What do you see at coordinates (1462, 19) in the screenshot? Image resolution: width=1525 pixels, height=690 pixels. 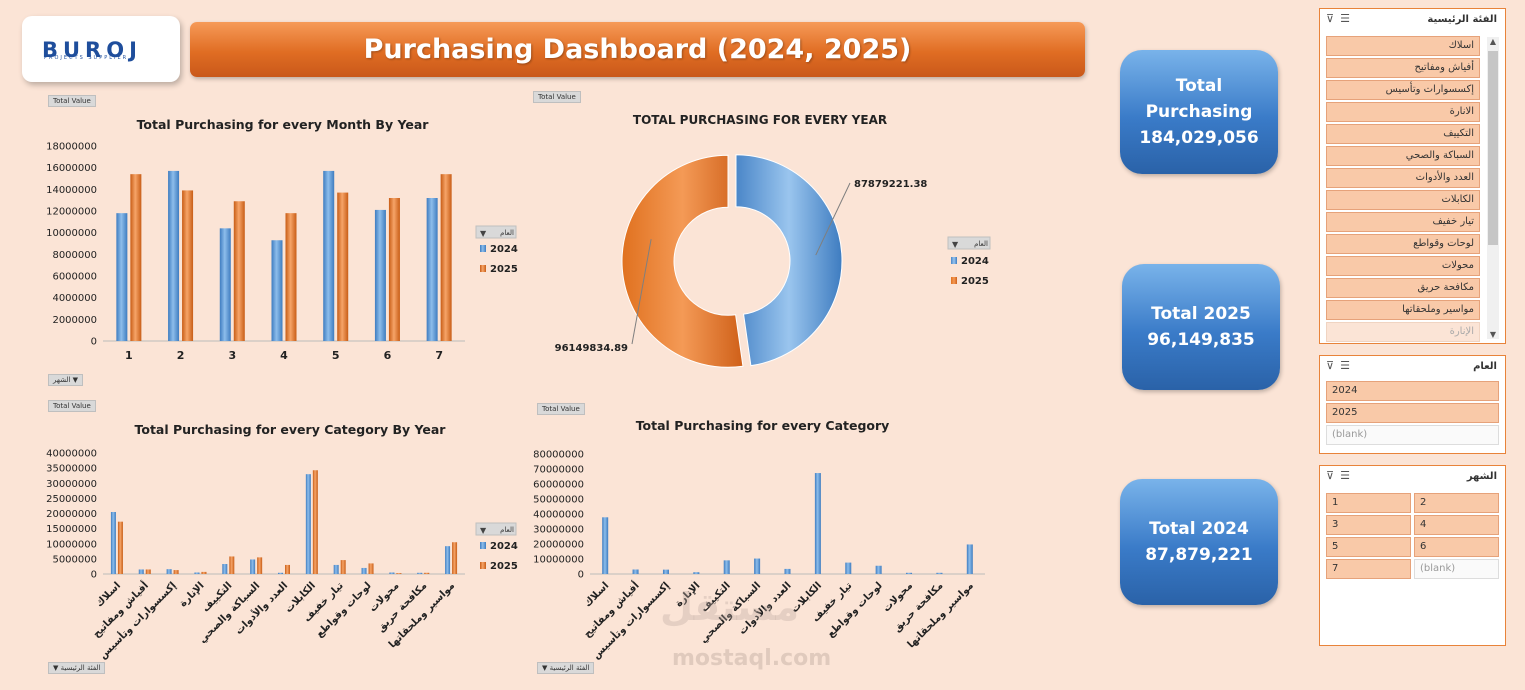 I see `slicer-title: الفئة الرئيسية` at bounding box center [1462, 19].